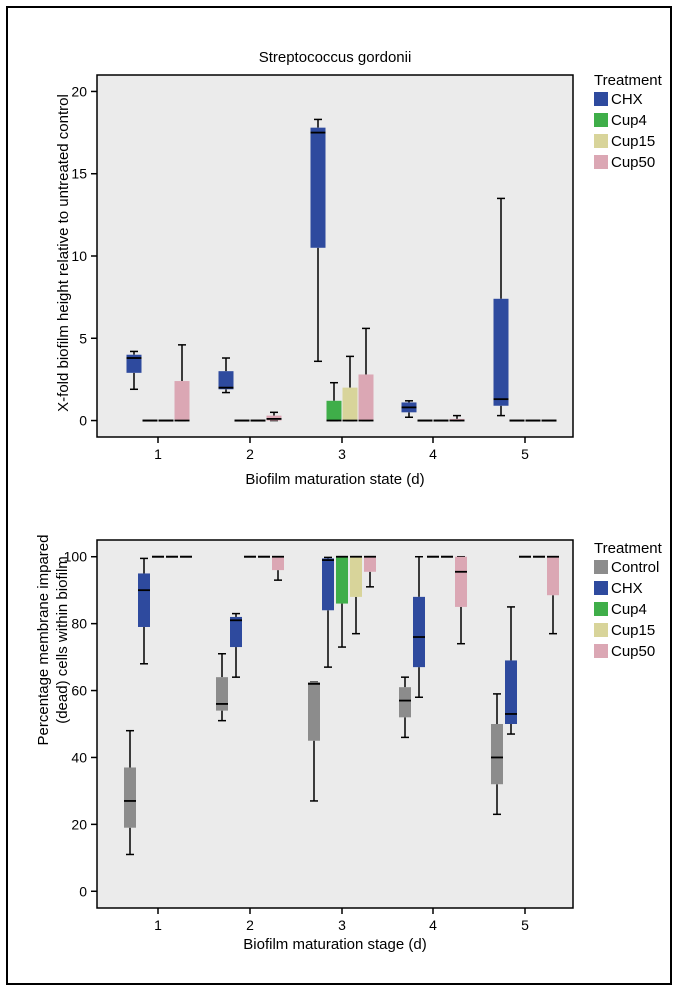 The width and height of the screenshot is (678, 991). What do you see at coordinates (629, 609) in the screenshot?
I see `chart-2-legend-label-cup4: Cup4` at bounding box center [629, 609].